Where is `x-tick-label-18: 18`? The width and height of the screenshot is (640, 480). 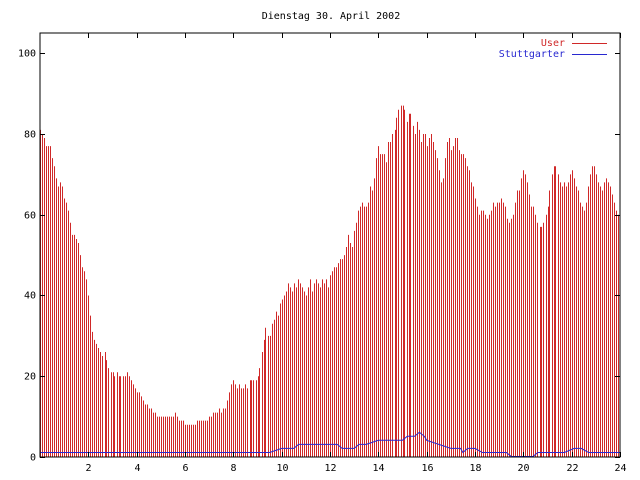 x-tick-label-18: 18 is located at coordinates (475, 468).